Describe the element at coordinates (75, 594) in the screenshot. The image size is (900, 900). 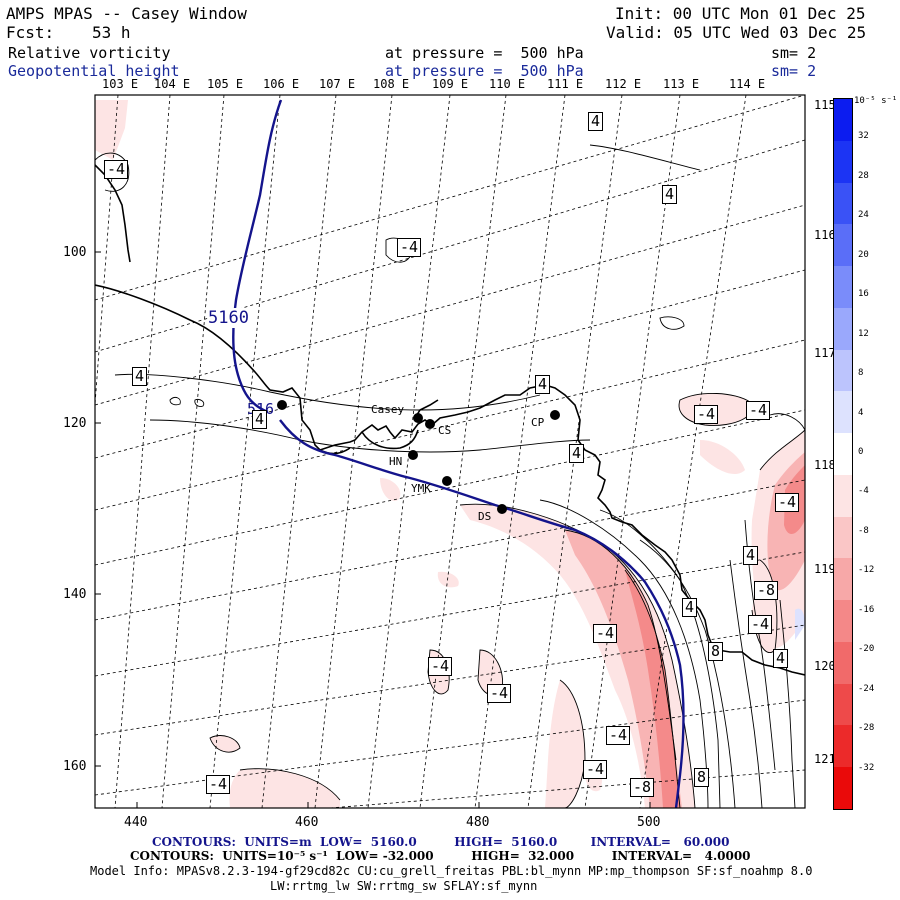
I see `y-tick-label: 140` at that location.